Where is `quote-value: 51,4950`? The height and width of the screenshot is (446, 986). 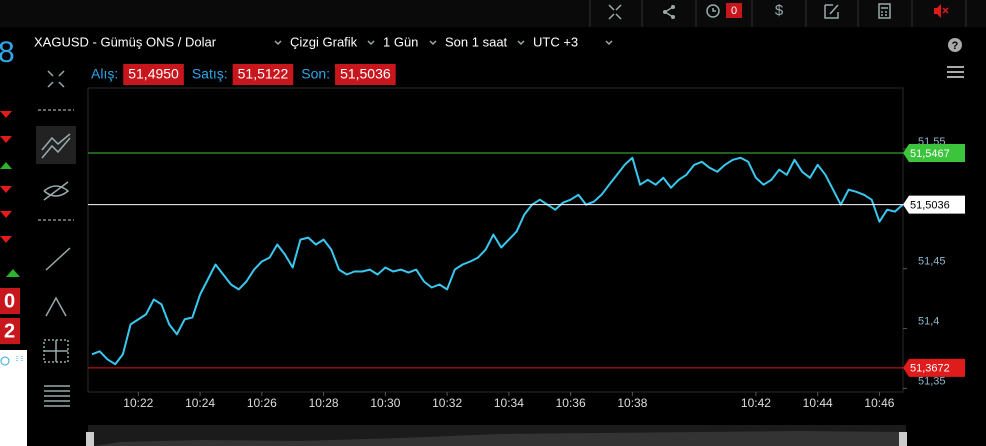 quote-value: 51,4950 is located at coordinates (153, 74).